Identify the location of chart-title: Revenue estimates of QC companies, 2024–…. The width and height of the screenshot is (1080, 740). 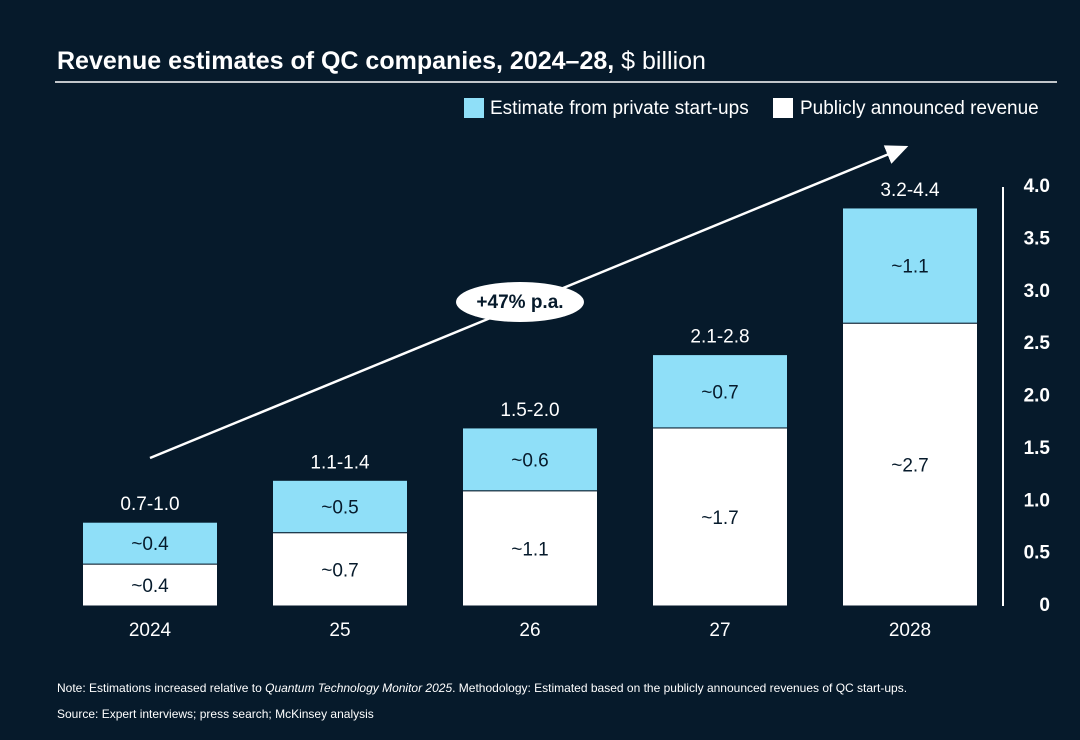
(335, 61).